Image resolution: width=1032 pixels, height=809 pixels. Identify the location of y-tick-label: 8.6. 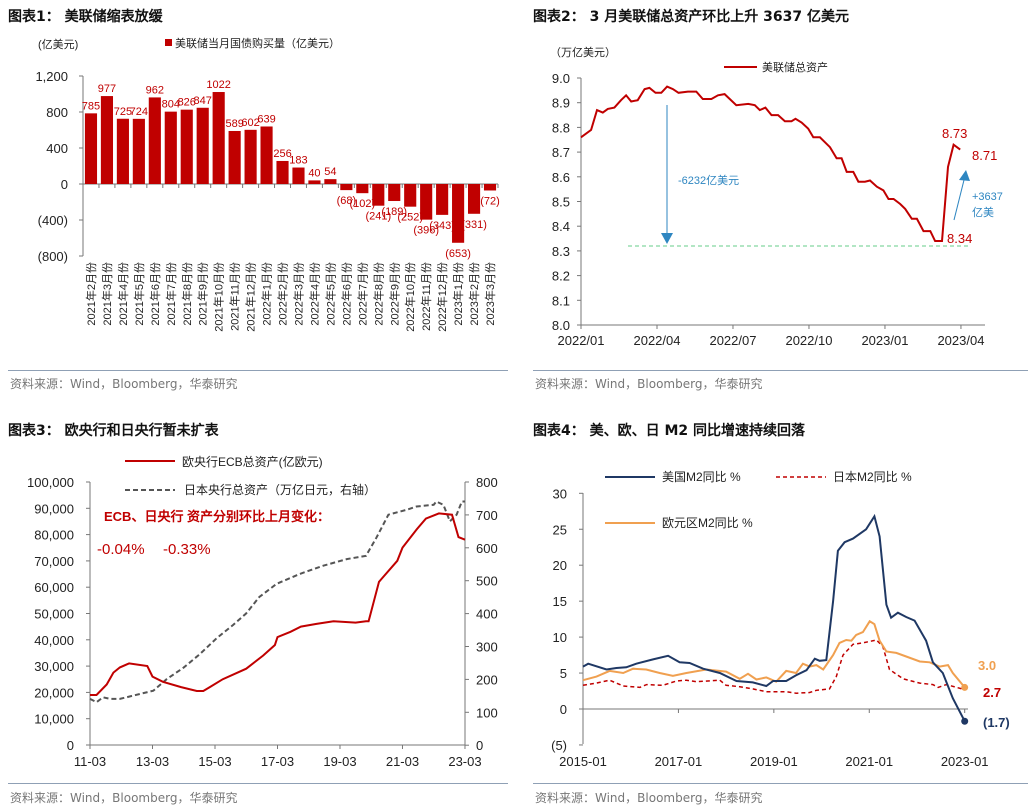
(561, 177).